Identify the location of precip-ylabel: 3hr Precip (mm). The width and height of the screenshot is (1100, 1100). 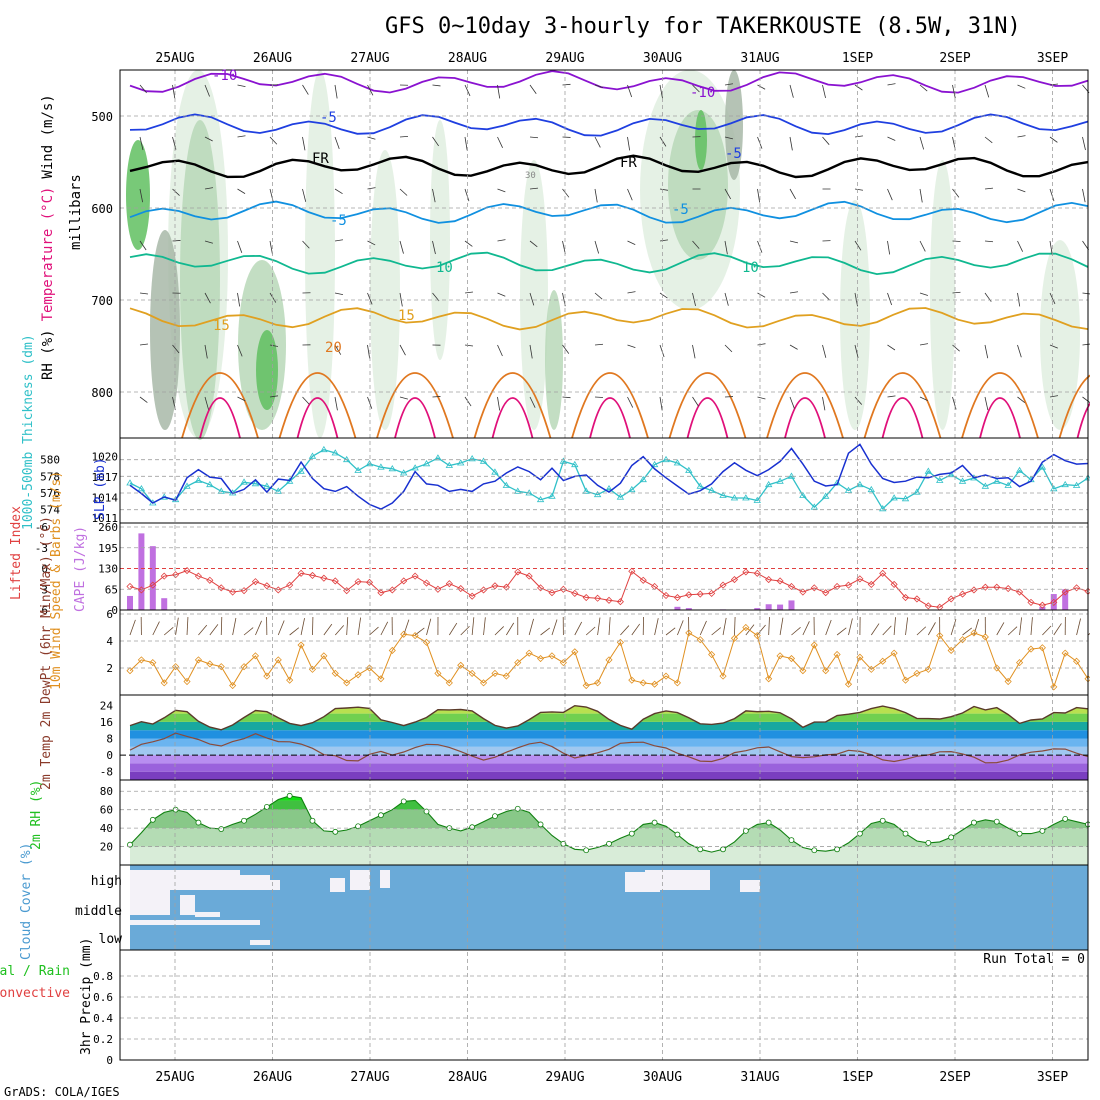
(86, 996).